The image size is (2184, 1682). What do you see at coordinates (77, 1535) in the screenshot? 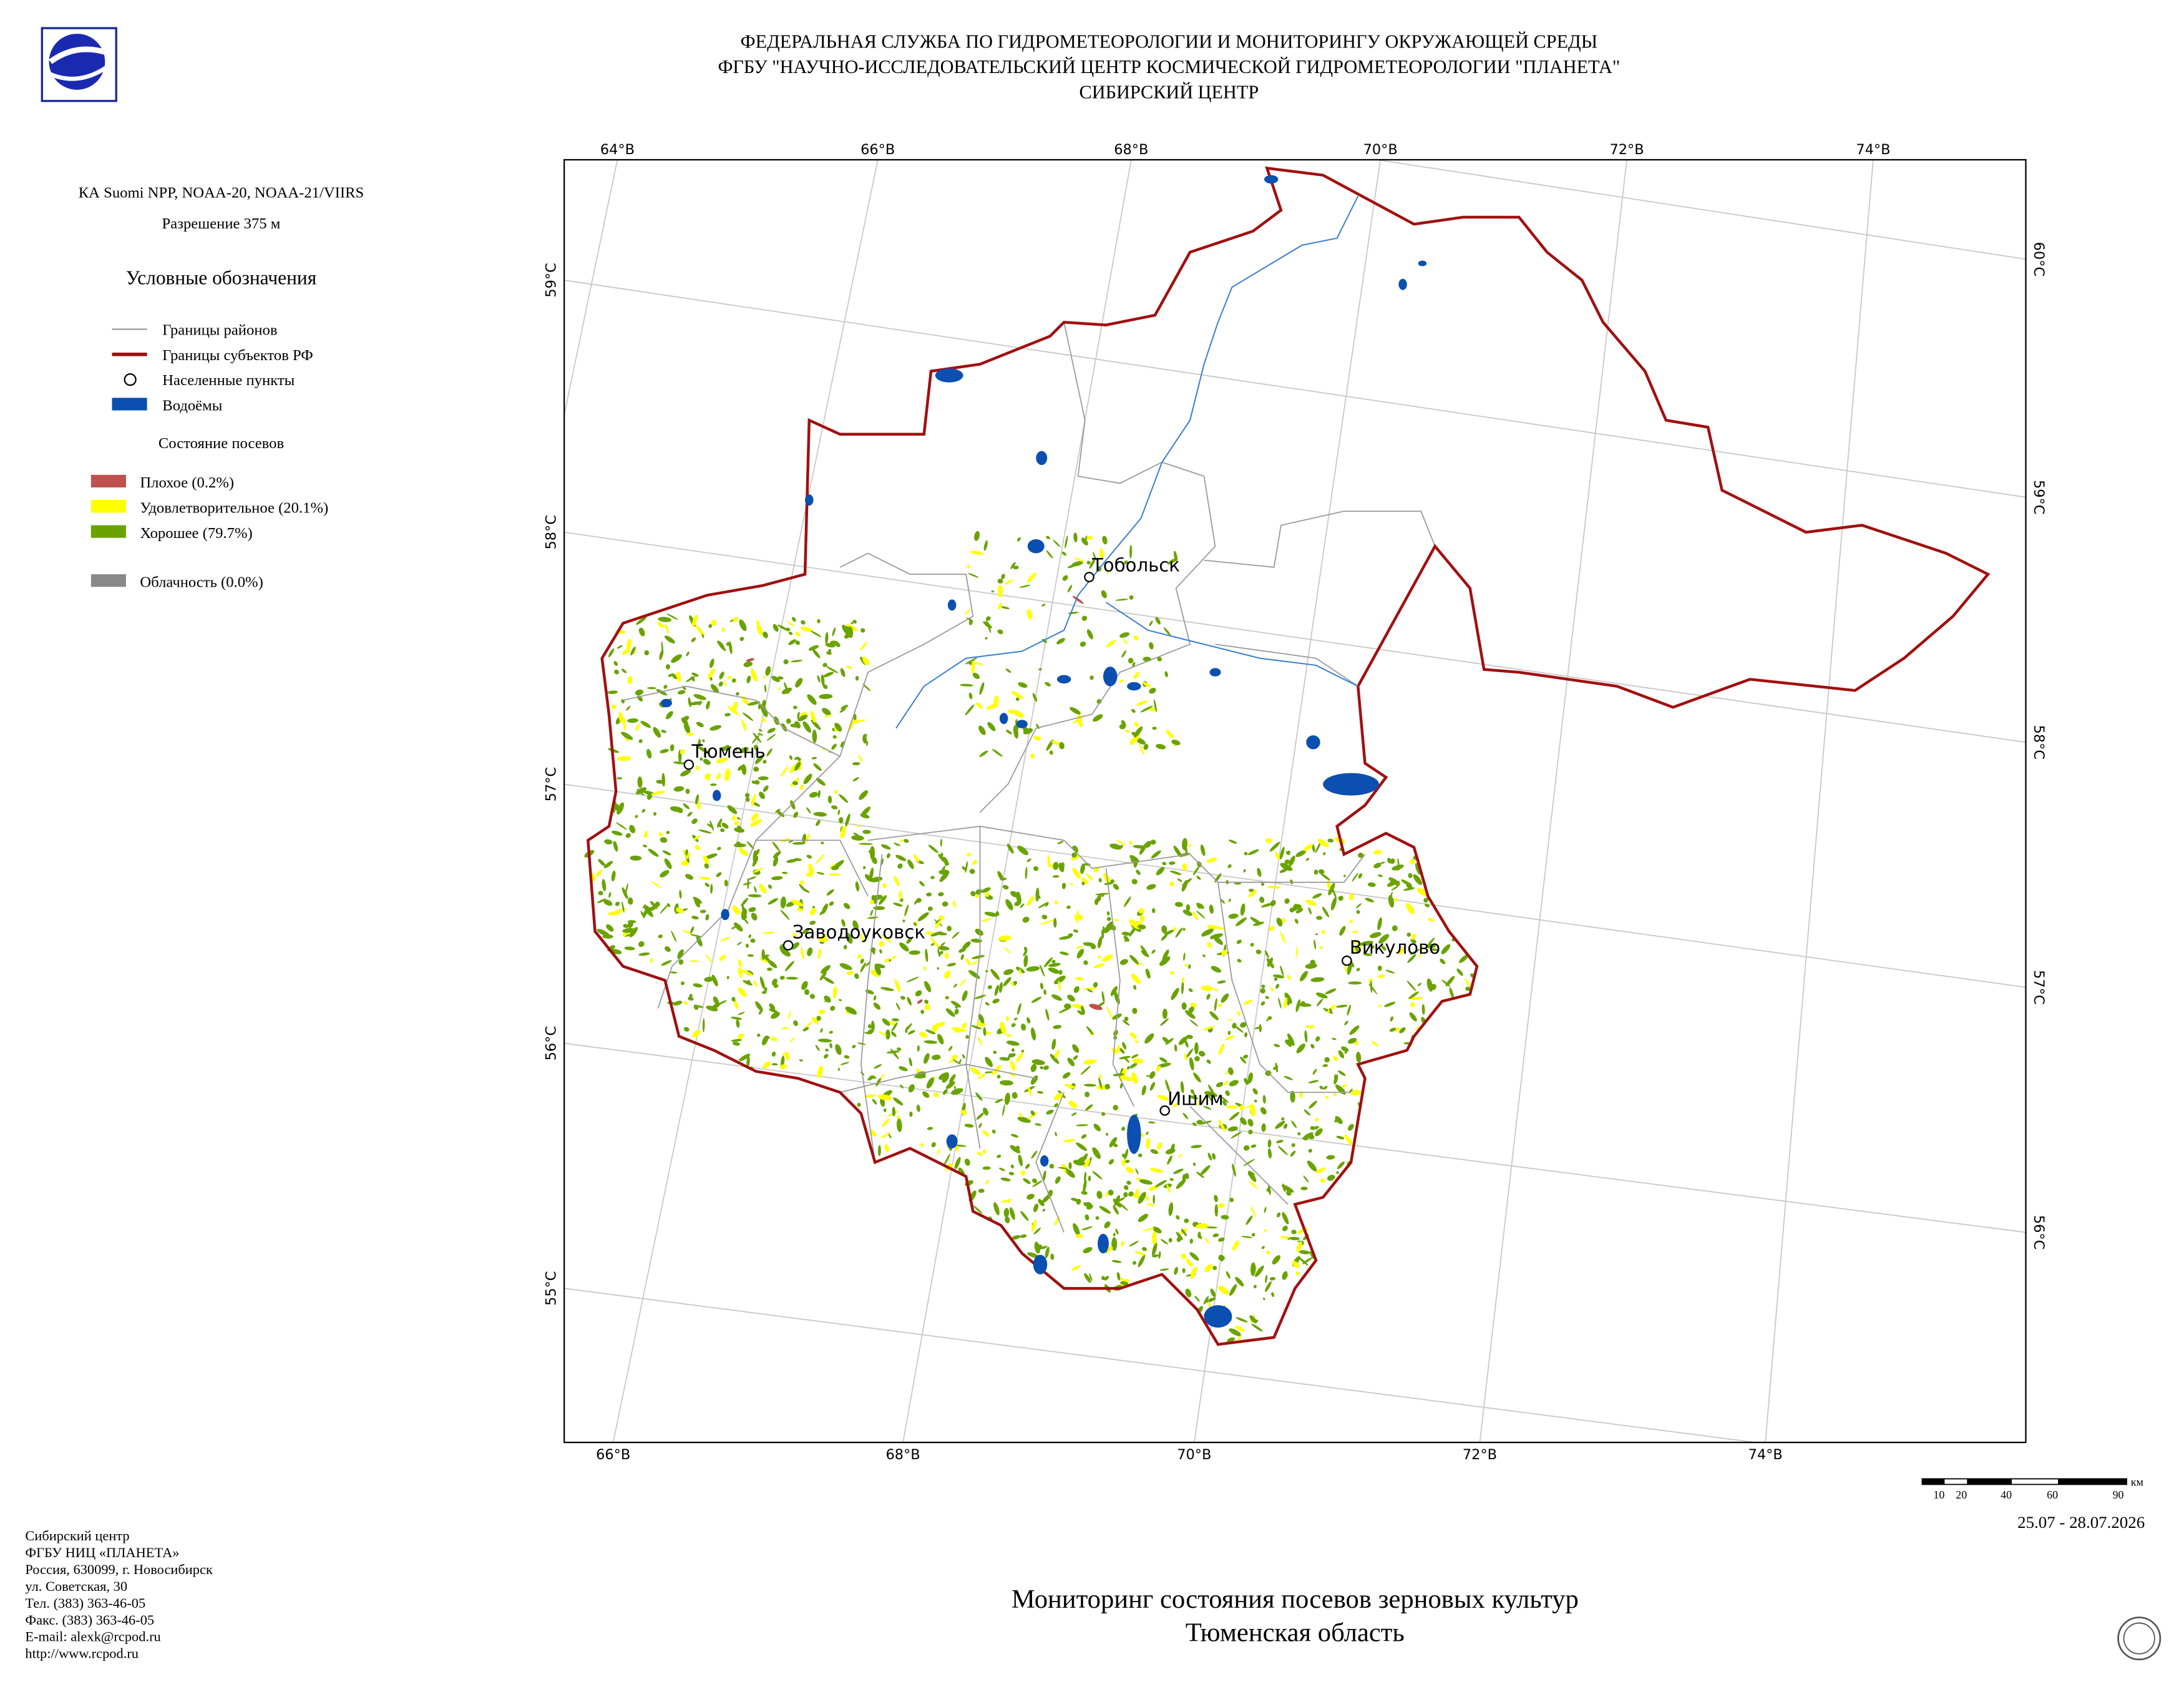
I see `label: Сибирский центр` at bounding box center [77, 1535].